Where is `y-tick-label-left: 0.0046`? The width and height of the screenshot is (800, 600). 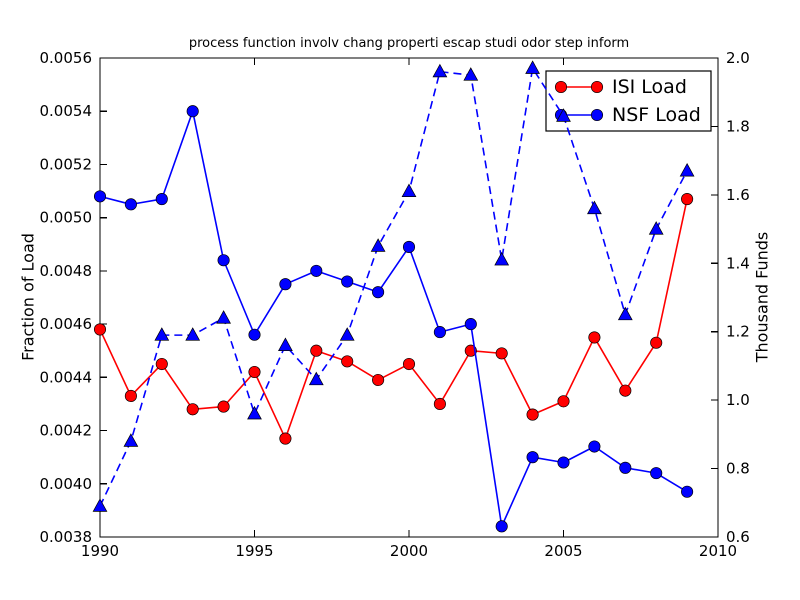 y-tick-label-left: 0.0046 is located at coordinates (66, 324).